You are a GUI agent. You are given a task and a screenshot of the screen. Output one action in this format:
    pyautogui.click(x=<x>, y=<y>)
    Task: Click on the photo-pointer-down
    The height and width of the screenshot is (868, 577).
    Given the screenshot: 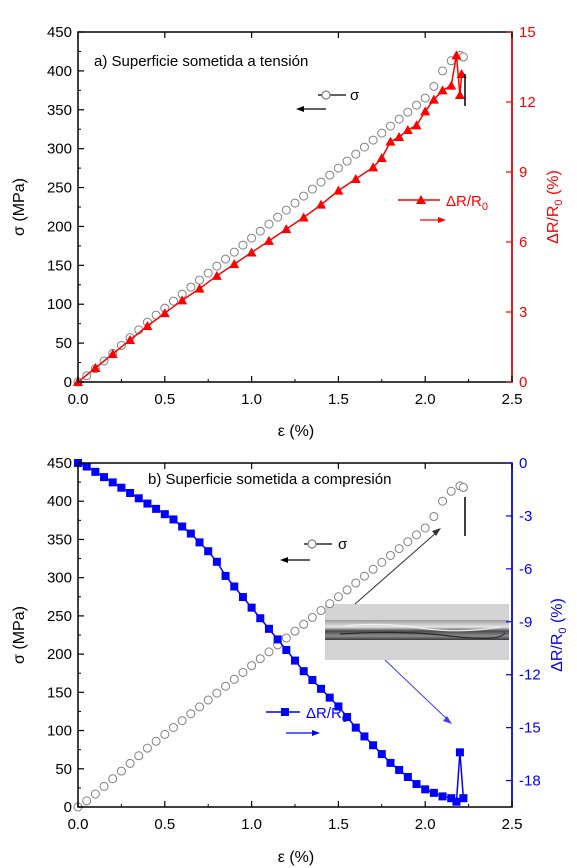 What is the action you would take?
    pyautogui.click(x=416, y=690)
    